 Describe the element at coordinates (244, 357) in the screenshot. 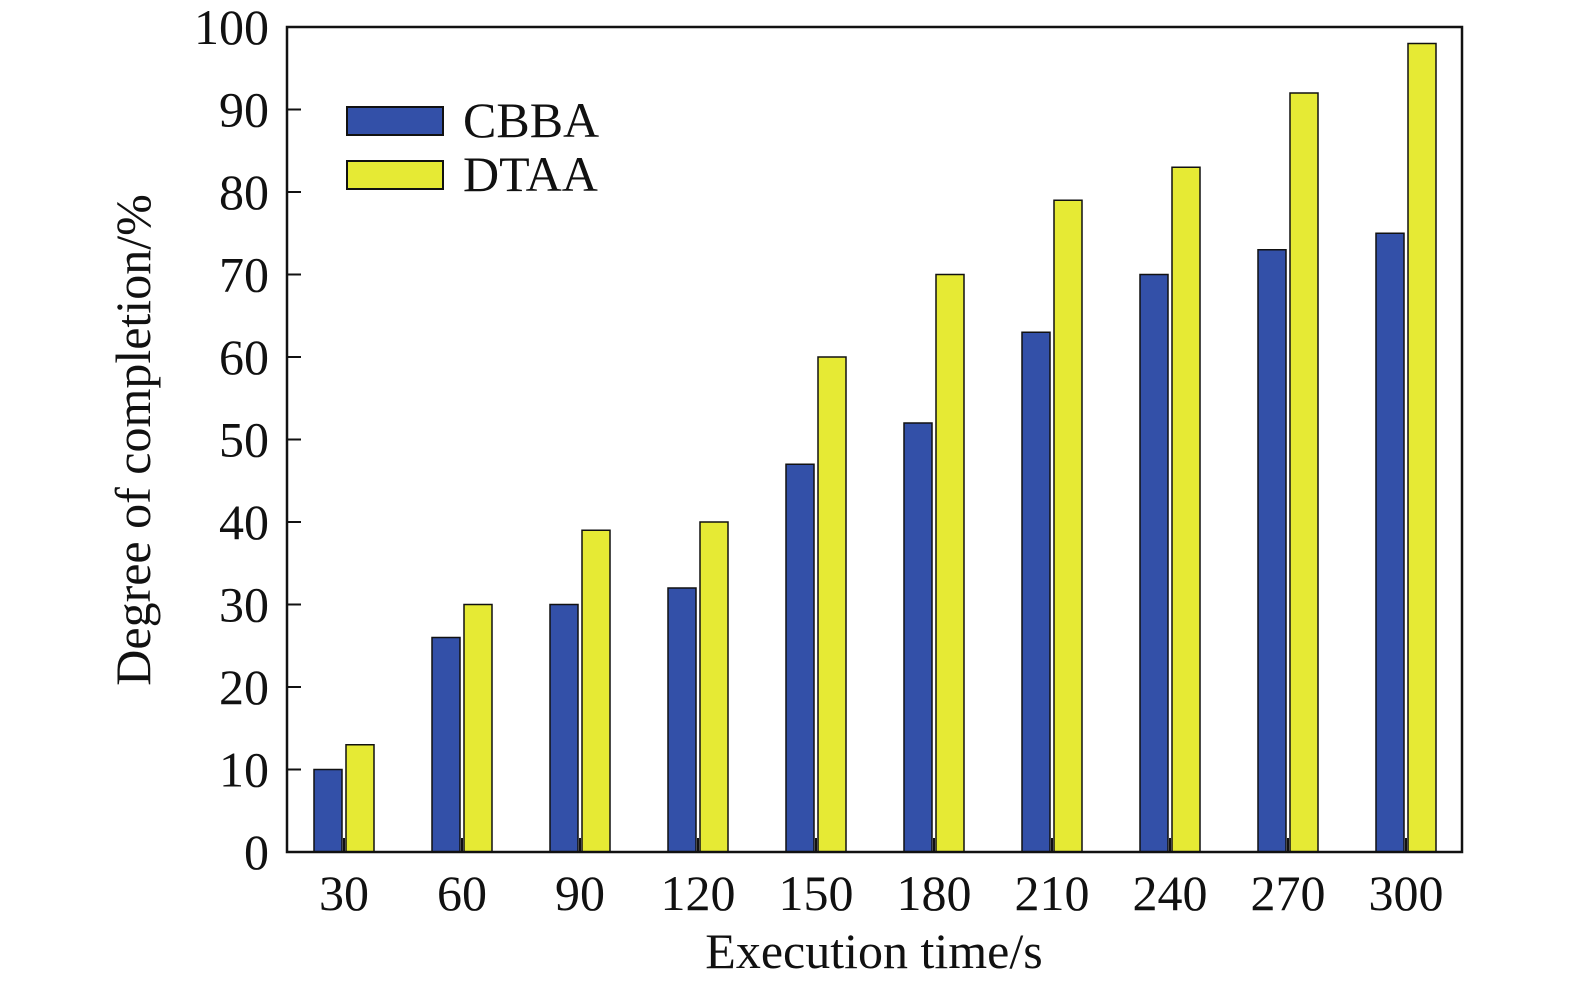

I see `y-tick-label: 60` at that location.